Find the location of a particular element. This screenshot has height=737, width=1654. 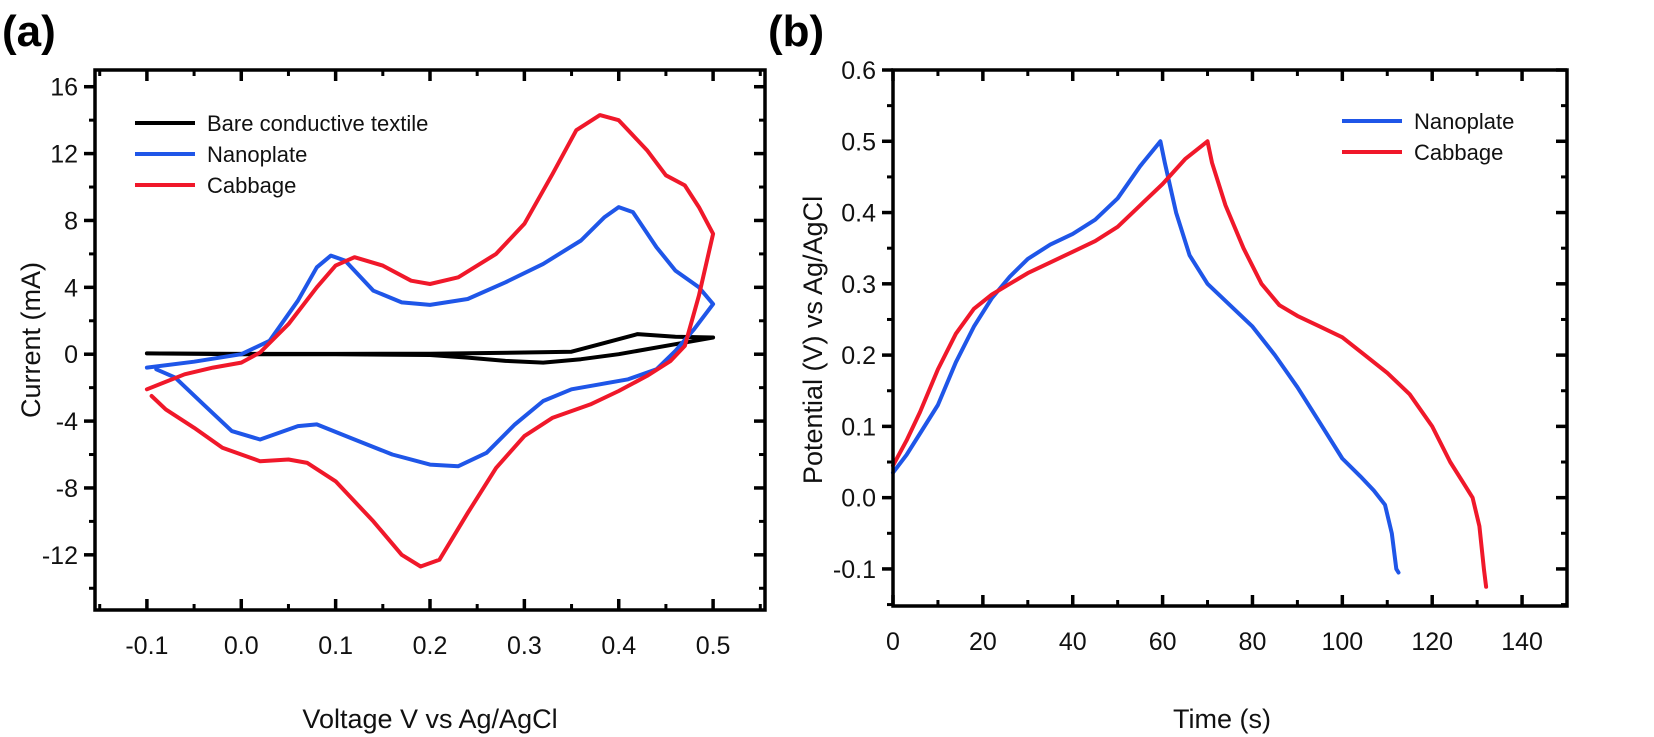

panel-a-y-tick-label: -4 is located at coordinates (67, 422).